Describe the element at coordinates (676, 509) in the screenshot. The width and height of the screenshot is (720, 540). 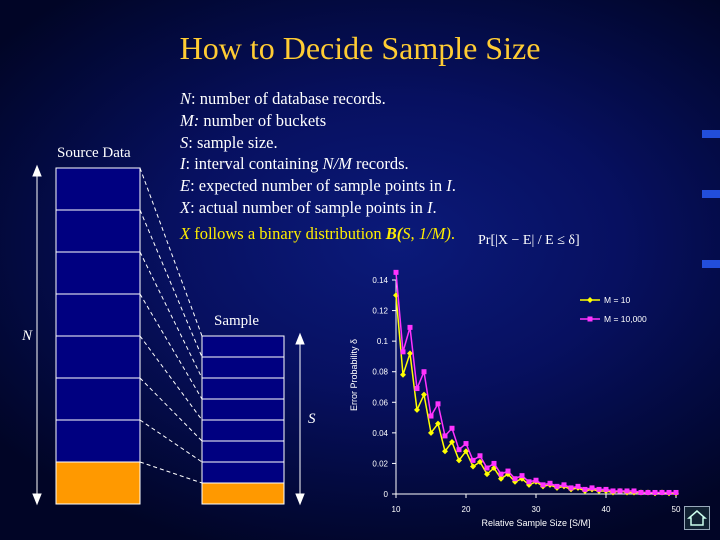
I see `x-tick-label: 50` at that location.